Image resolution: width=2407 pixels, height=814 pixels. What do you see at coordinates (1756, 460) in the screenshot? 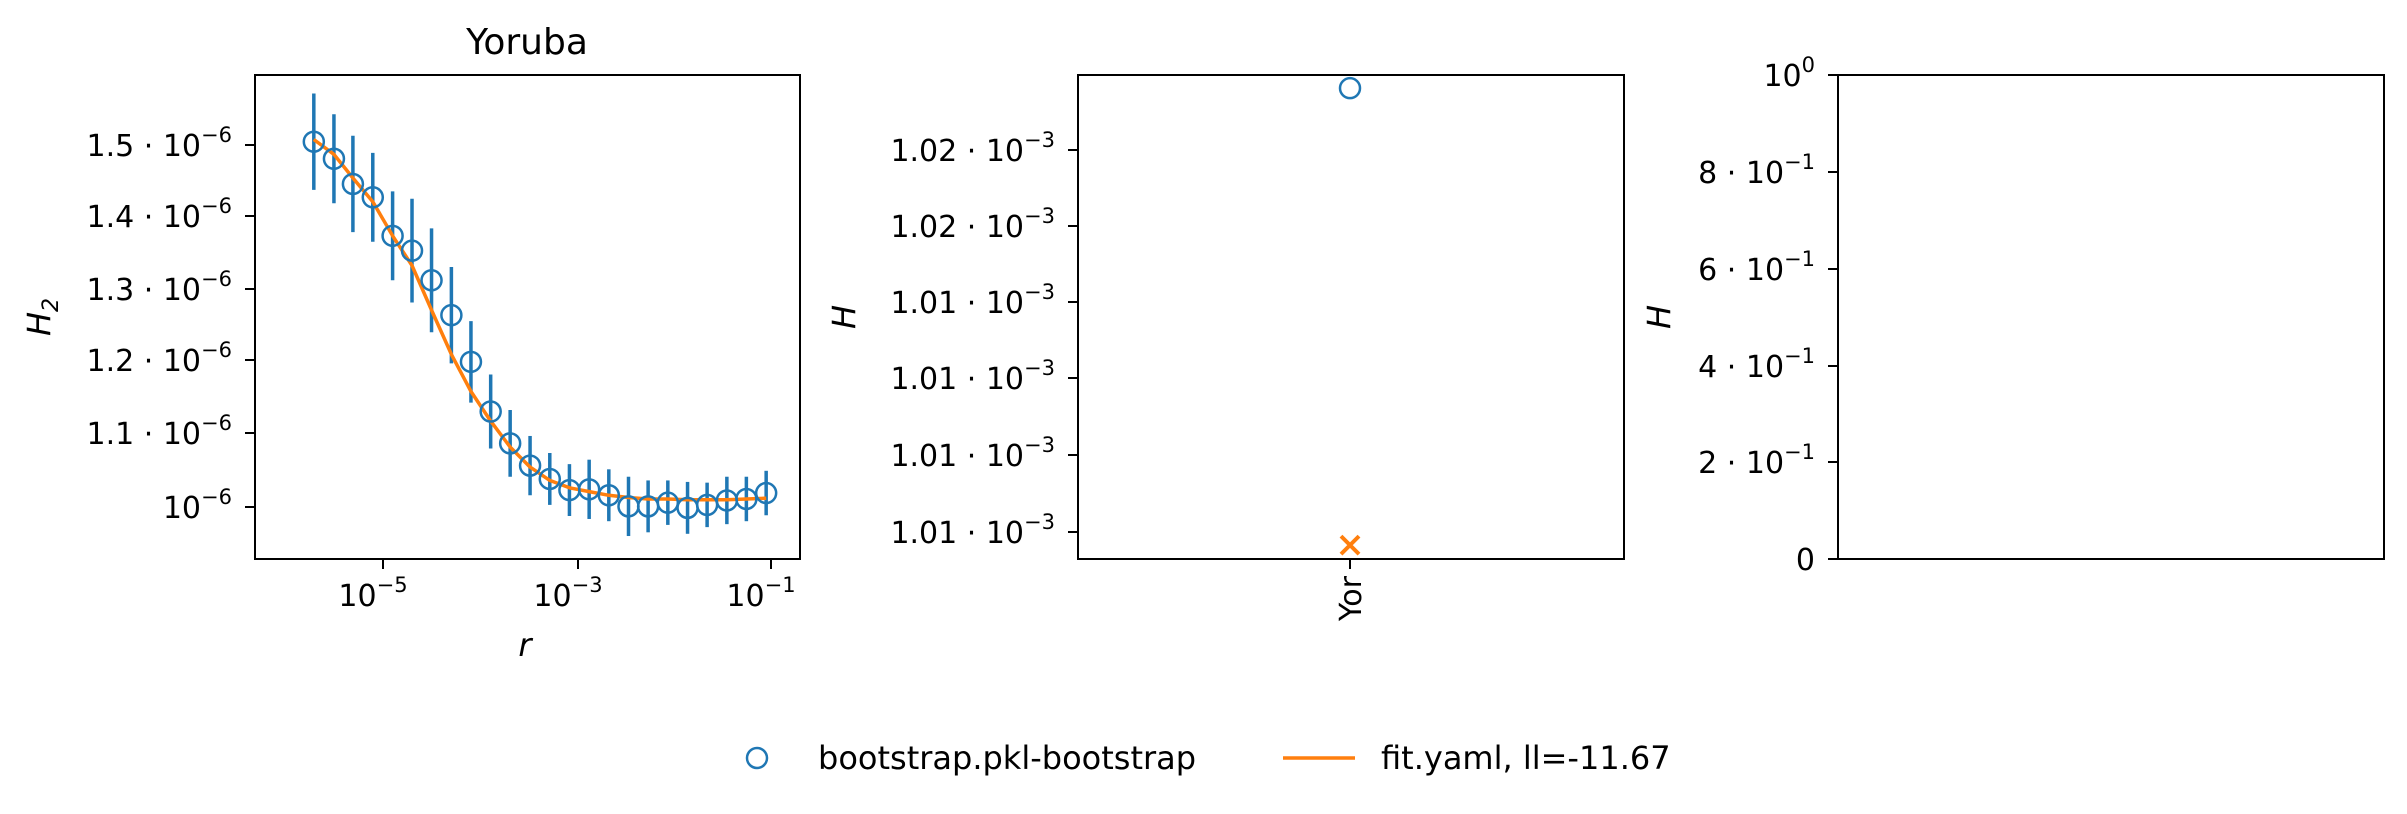
I see `y-tick-label: 2 · 10⁻¹` at bounding box center [1756, 460].